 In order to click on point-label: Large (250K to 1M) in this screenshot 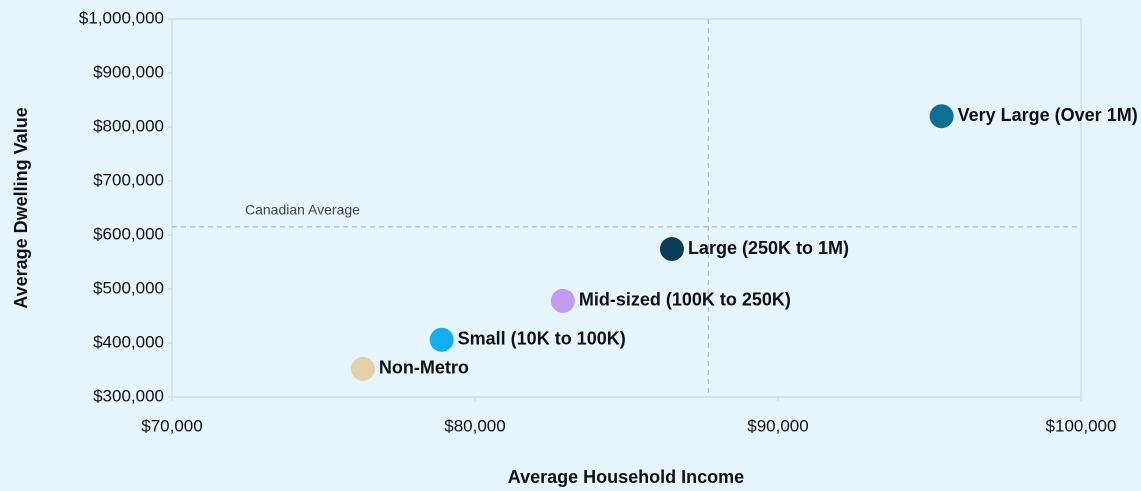, I will do `click(768, 248)`.